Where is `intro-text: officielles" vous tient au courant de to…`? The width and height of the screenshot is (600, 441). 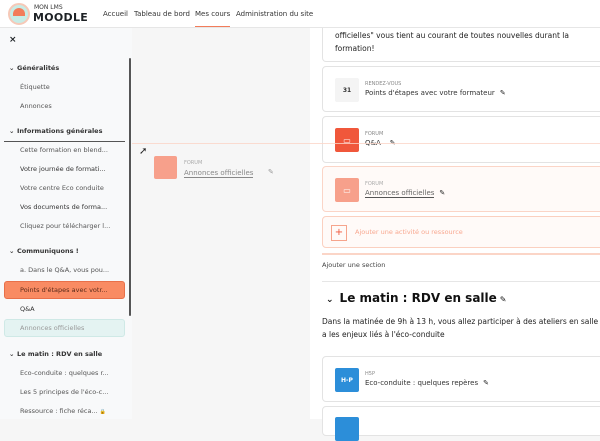
intro-text: officielles" vous tient au courant de to… is located at coordinates (452, 42).